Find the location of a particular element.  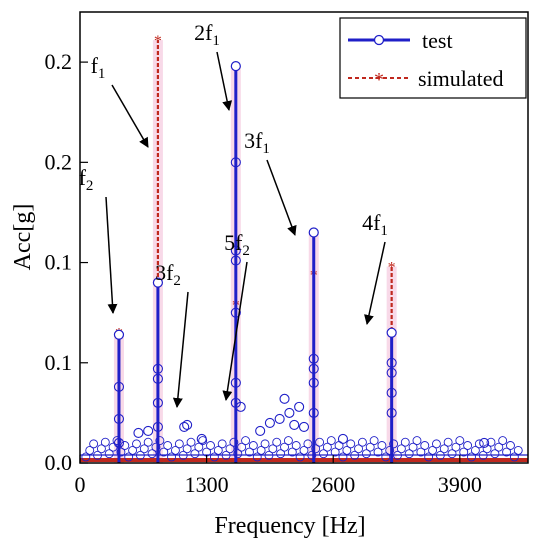

y-tick-label: 0.1 is located at coordinates (59, 262).